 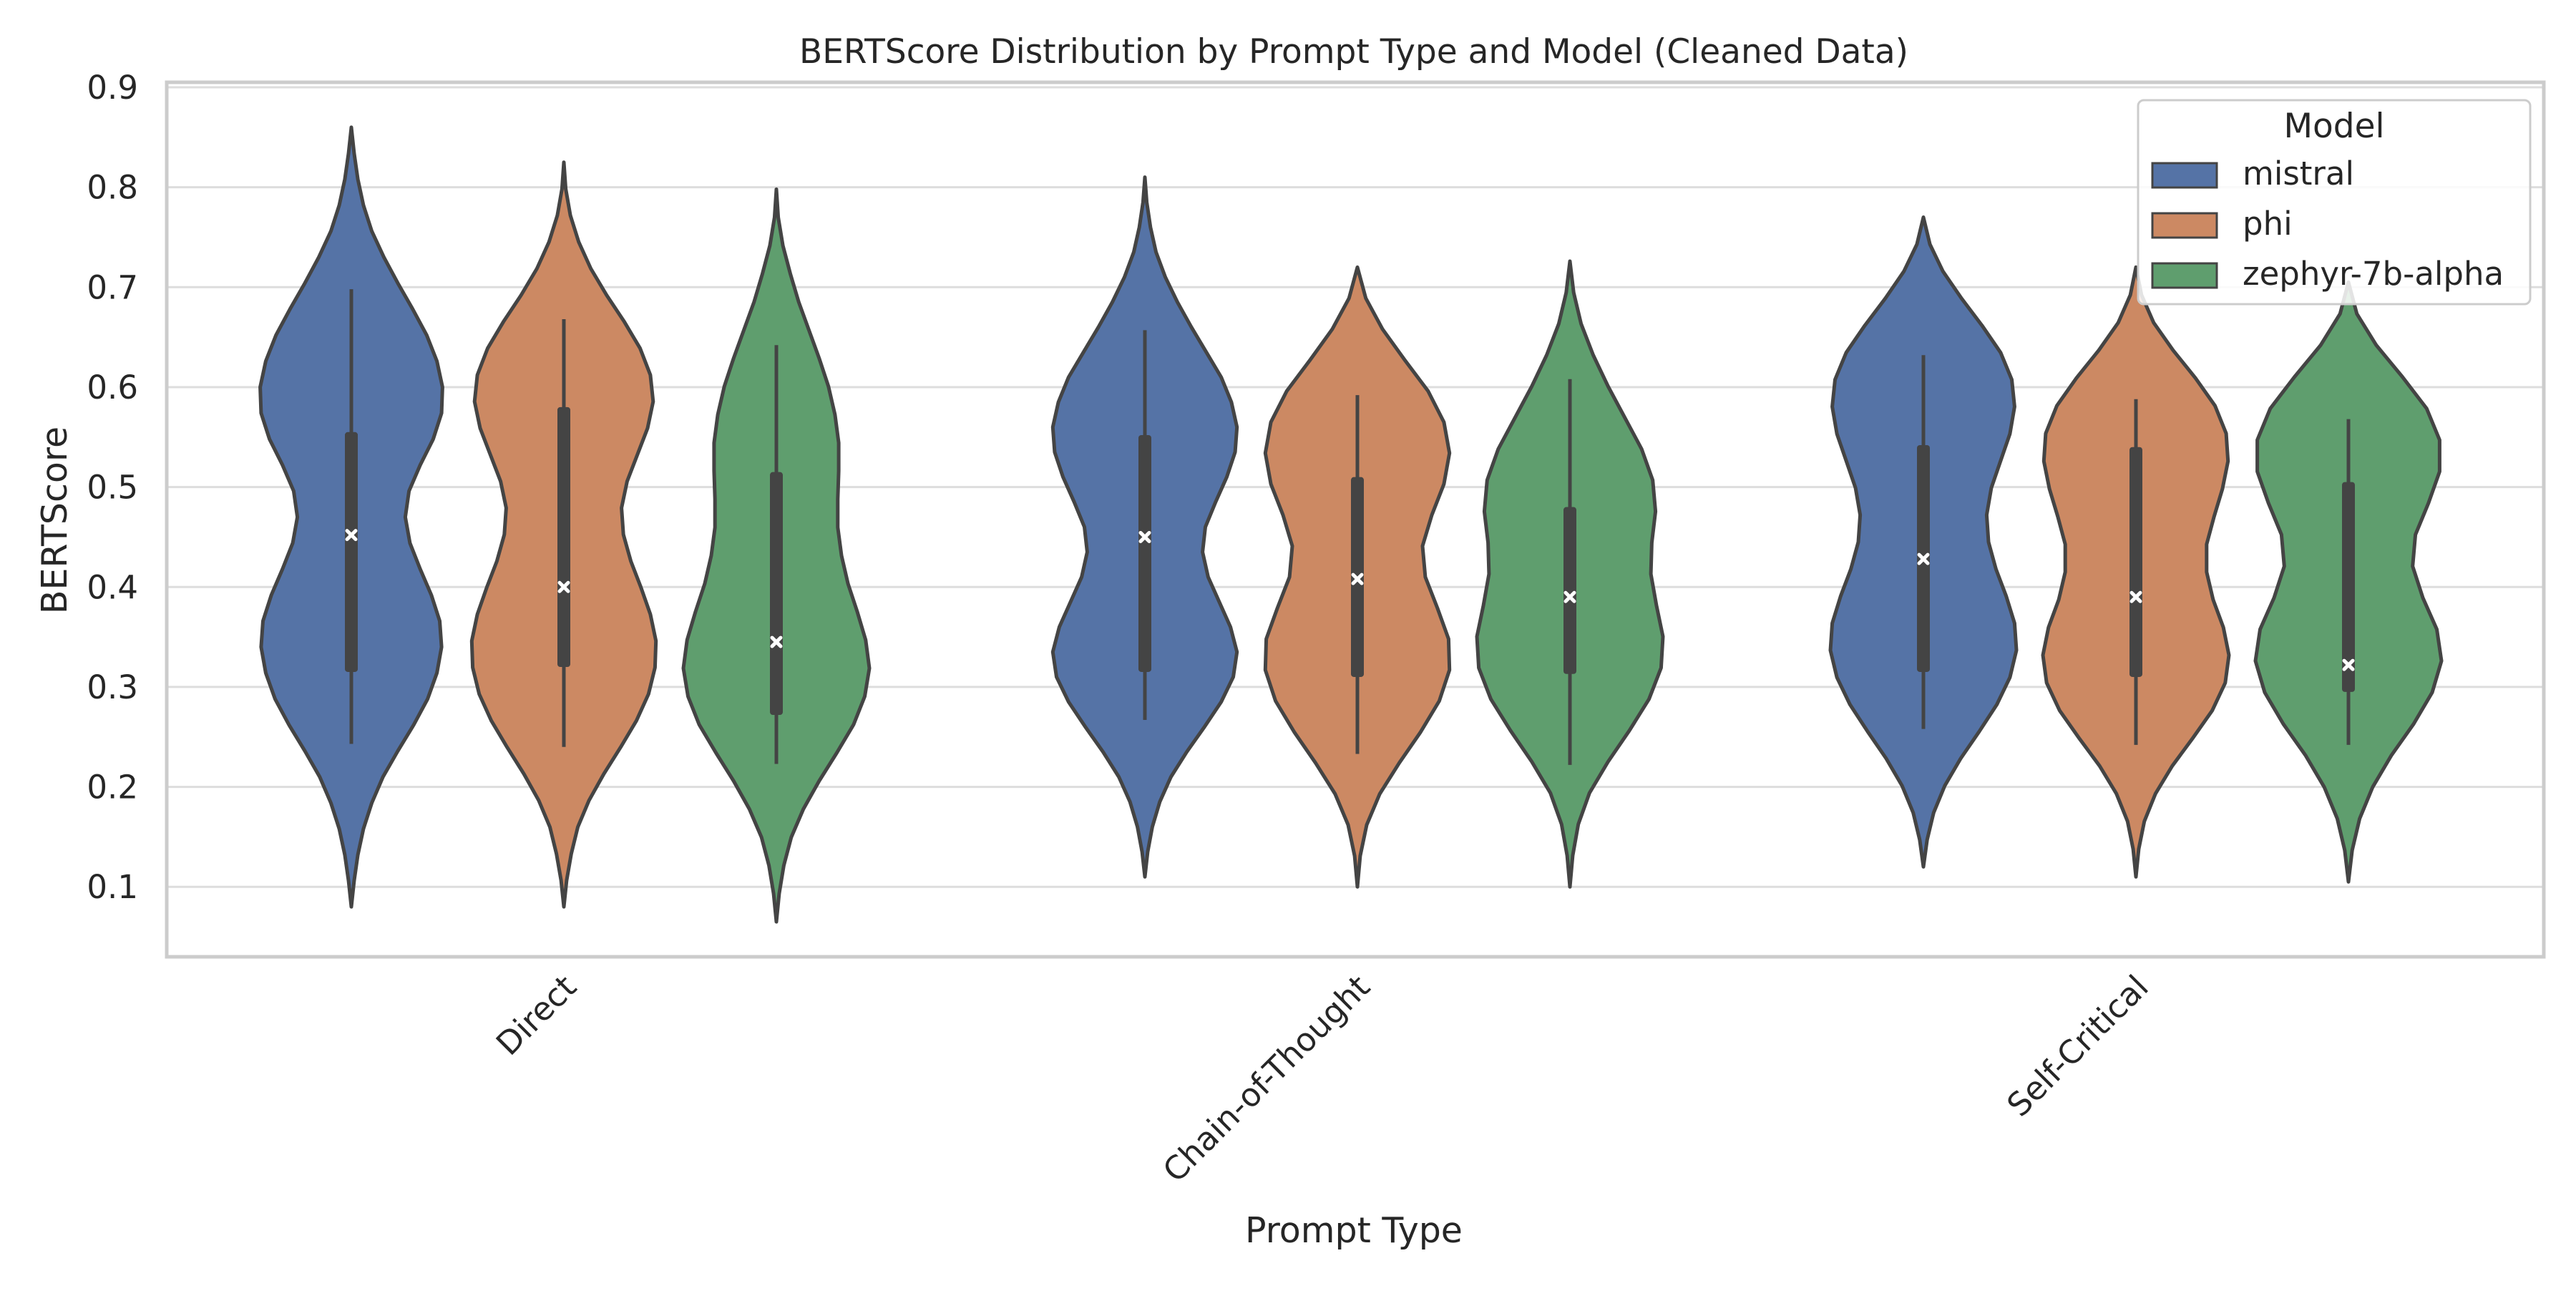 I want to click on legend-swatch-zephyr-7b-alpha, so click(x=2184, y=275).